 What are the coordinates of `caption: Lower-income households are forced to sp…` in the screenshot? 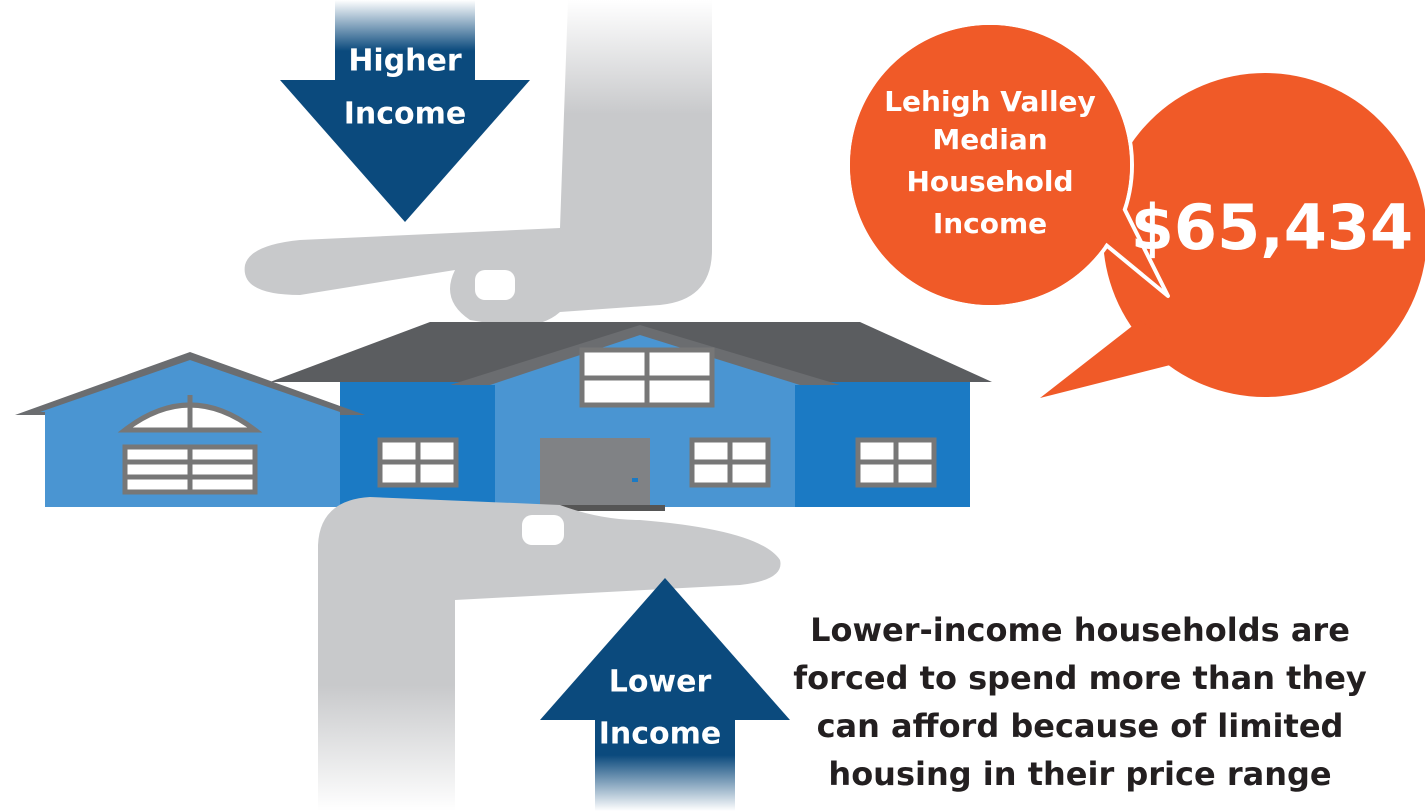 It's located at (1080, 702).